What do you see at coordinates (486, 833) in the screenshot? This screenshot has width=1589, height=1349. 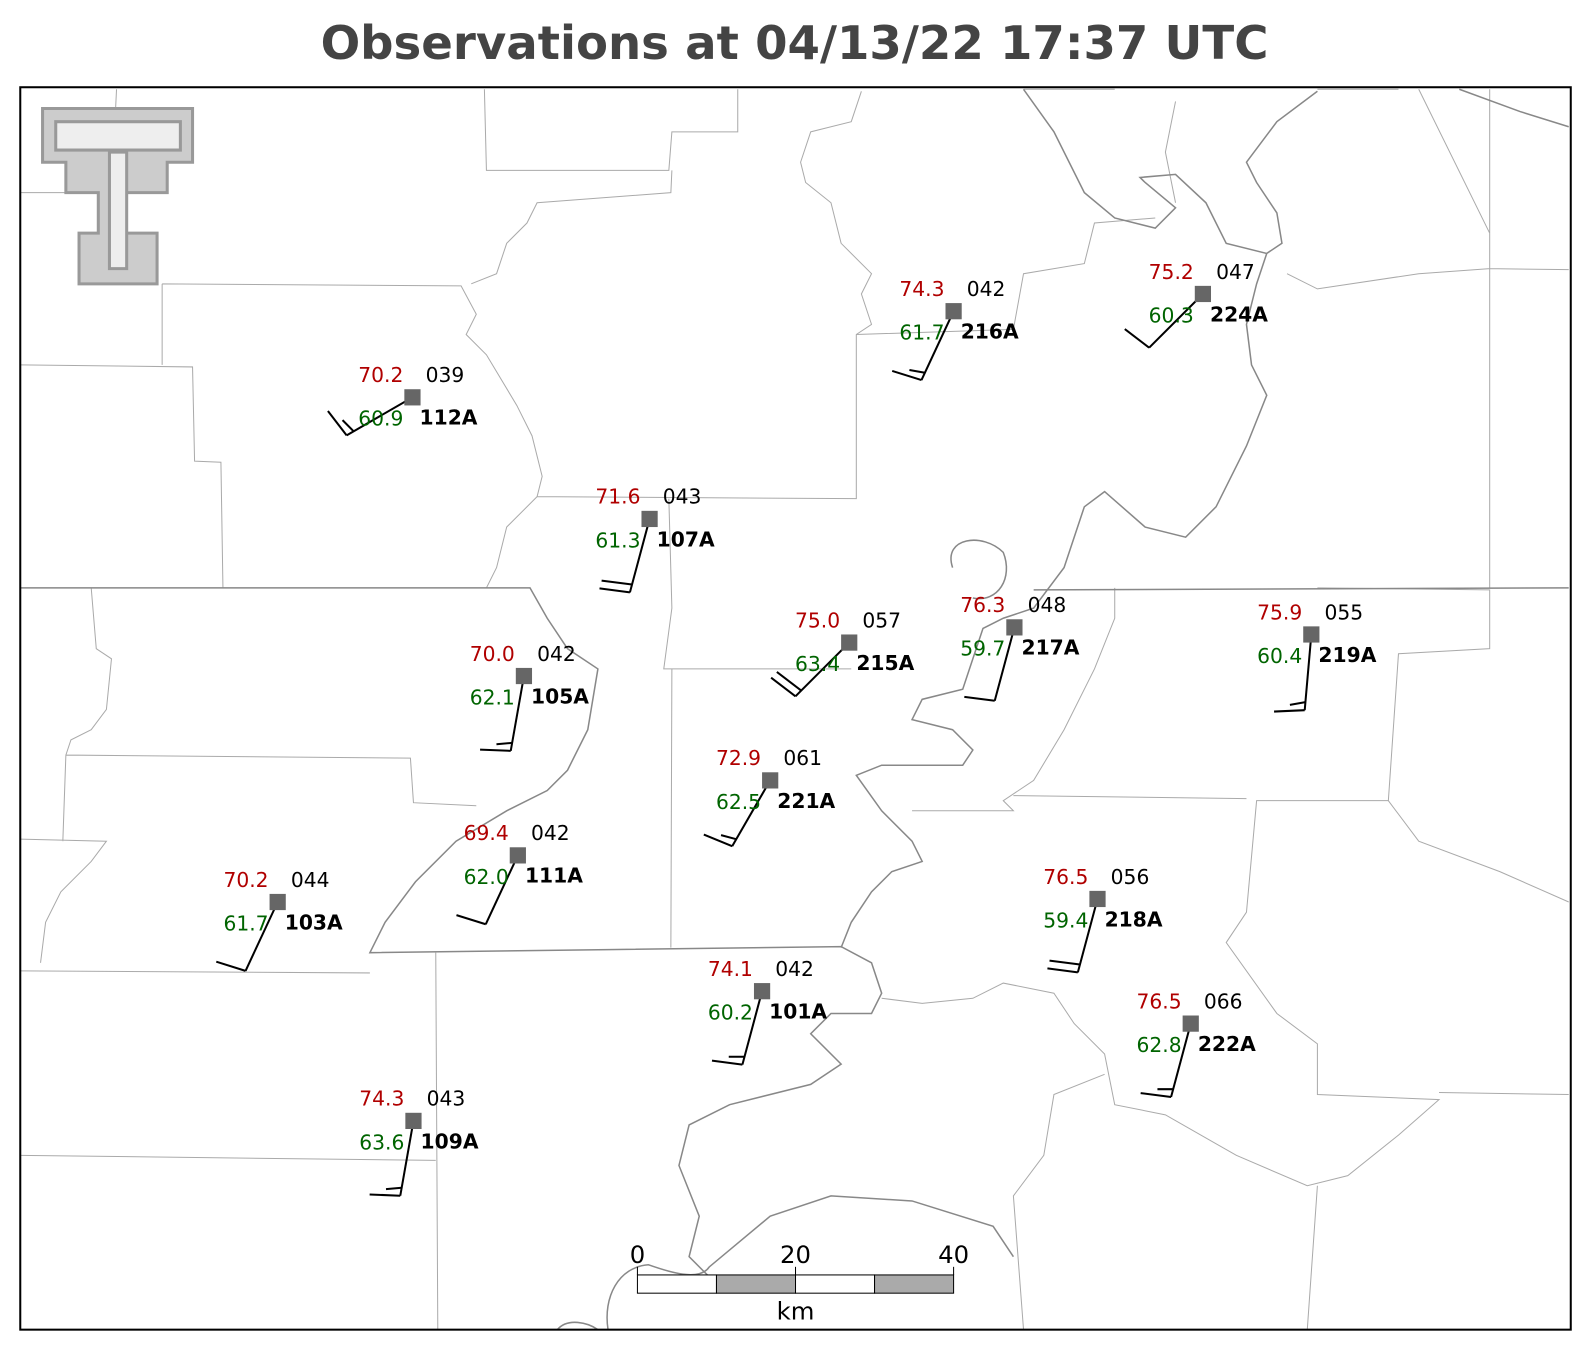 I see `temperature: 69.4` at bounding box center [486, 833].